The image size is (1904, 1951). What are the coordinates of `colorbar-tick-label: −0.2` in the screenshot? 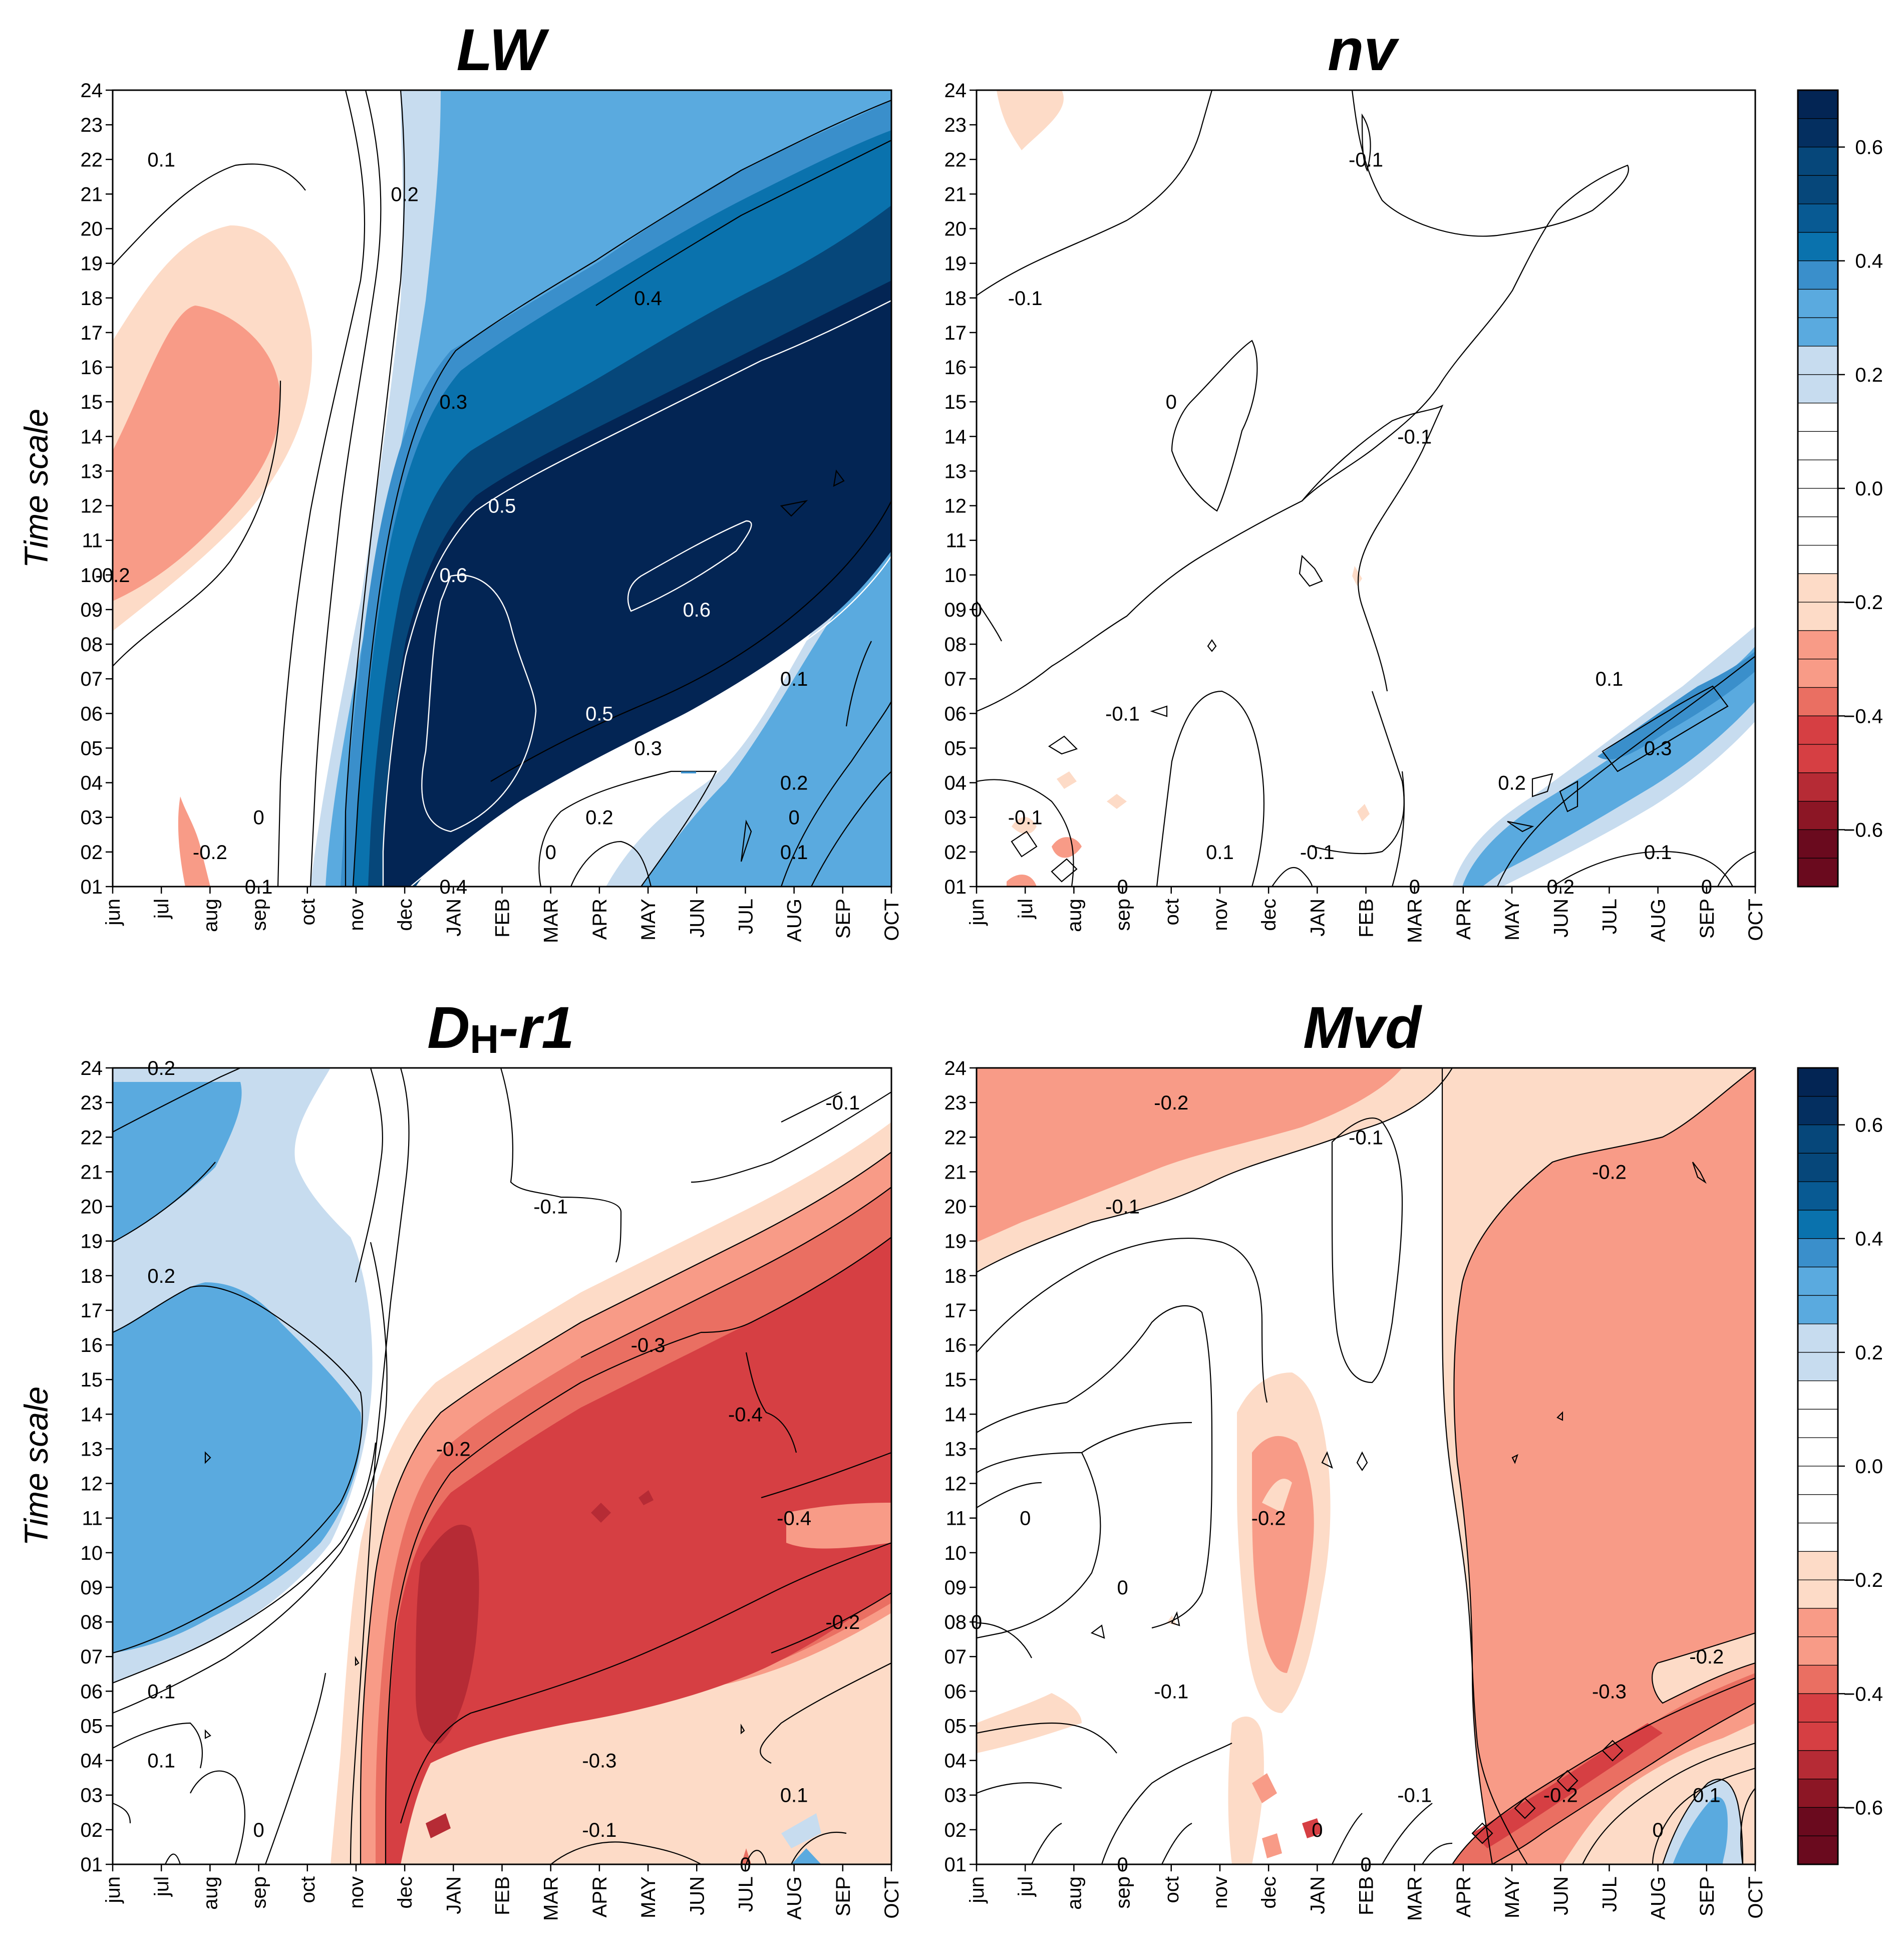 It's located at (1863, 1580).